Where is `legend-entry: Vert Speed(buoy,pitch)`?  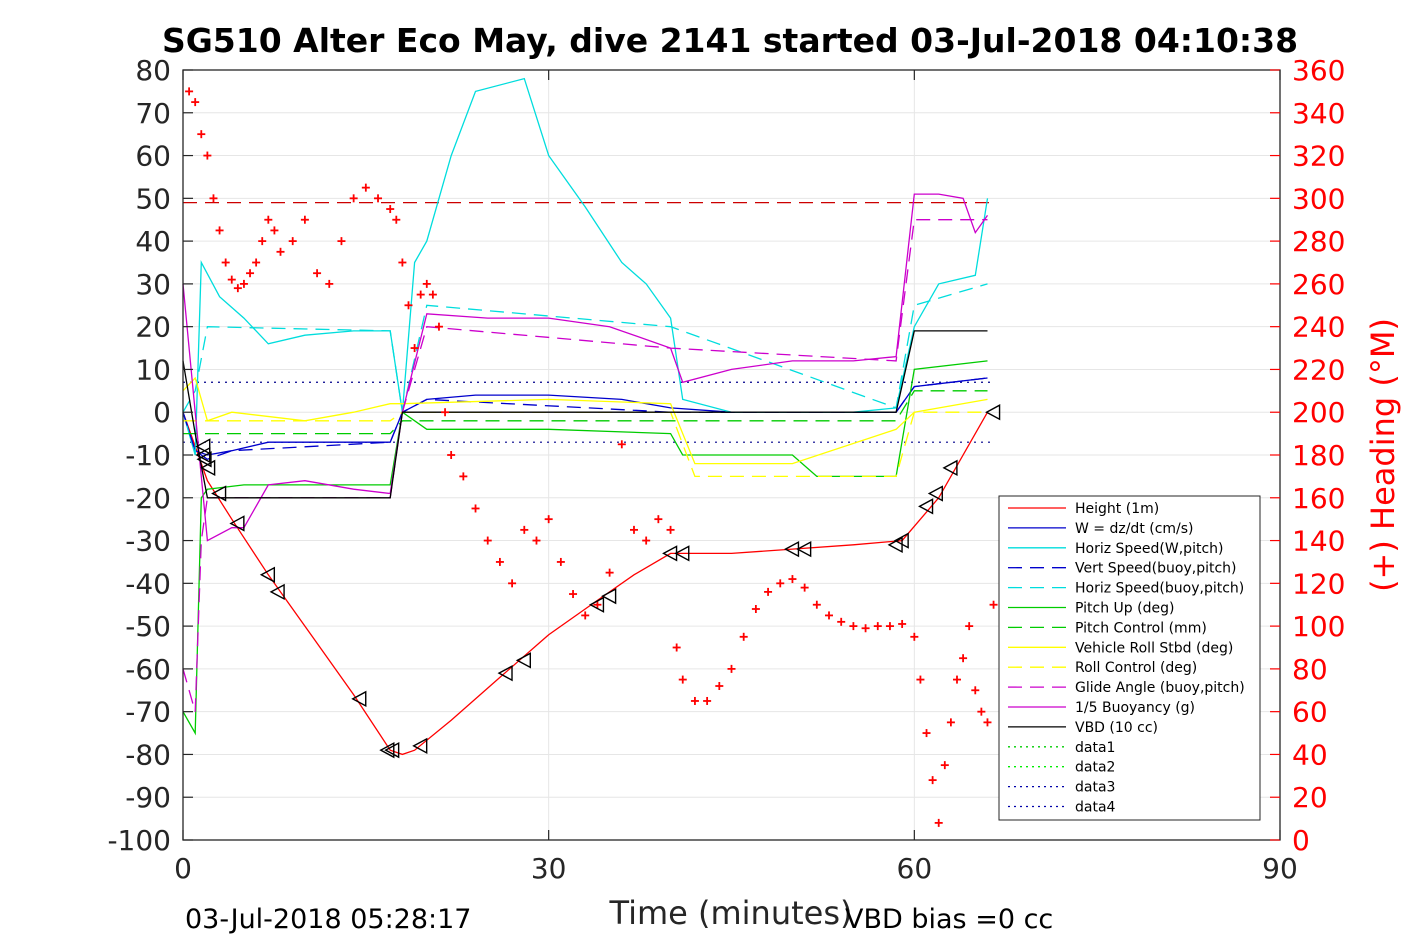 legend-entry: Vert Speed(buoy,pitch) is located at coordinates (1156, 569).